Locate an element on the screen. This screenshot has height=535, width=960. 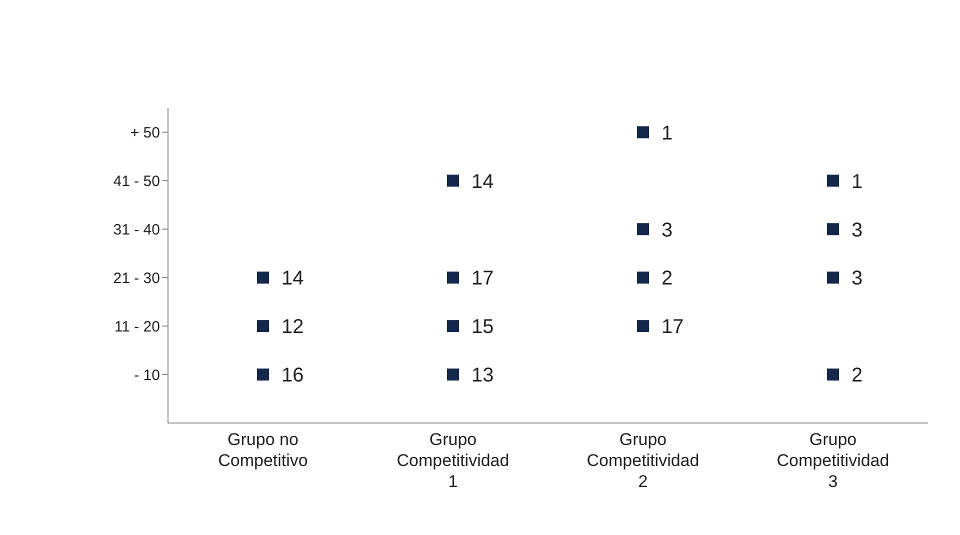
x-tick-label: Grupo Competitividad 3 is located at coordinates (833, 460).